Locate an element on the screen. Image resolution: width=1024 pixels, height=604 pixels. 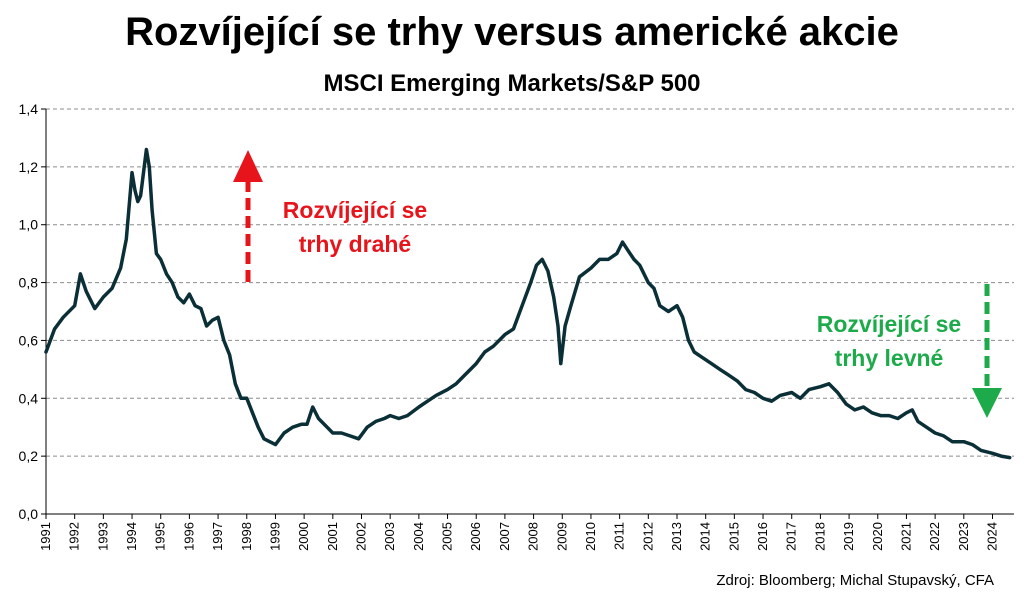
x-tick-label: 2015 is located at coordinates (733, 536).